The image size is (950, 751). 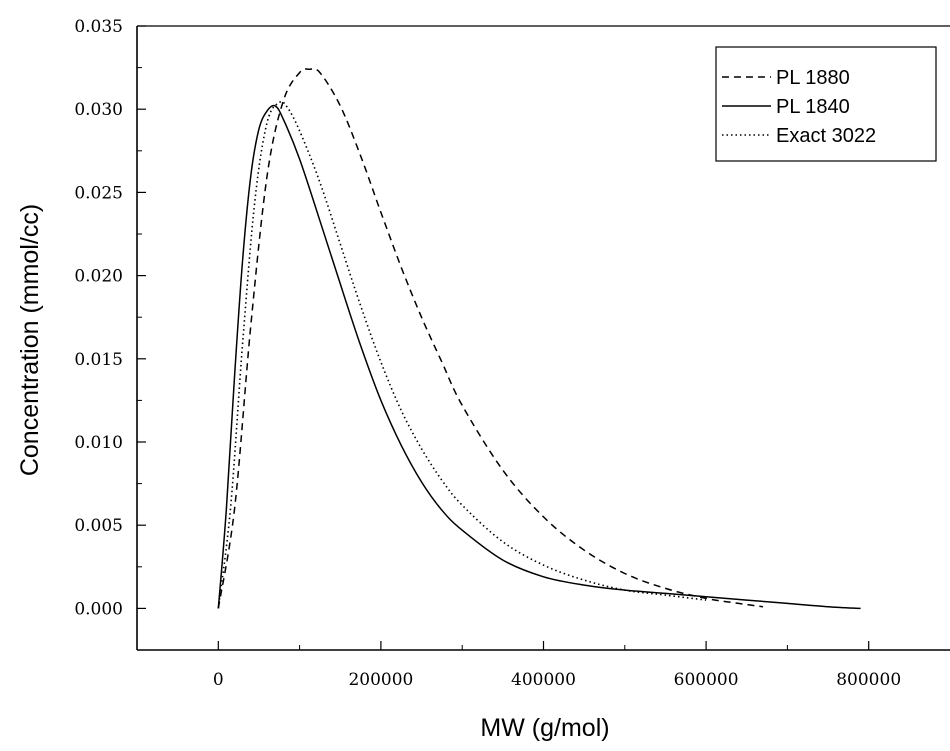 What do you see at coordinates (218, 680) in the screenshot?
I see `x-tick-label: 0` at bounding box center [218, 680].